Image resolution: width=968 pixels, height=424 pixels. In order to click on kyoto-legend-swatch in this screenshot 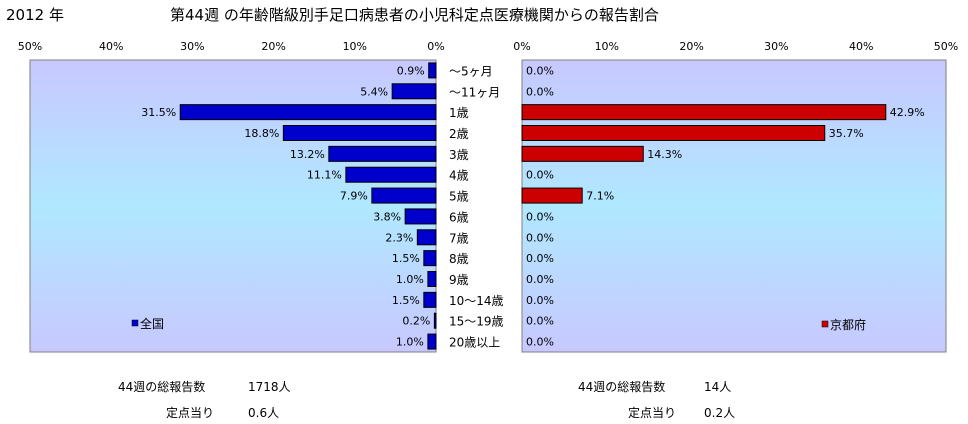, I will do `click(825, 324)`.